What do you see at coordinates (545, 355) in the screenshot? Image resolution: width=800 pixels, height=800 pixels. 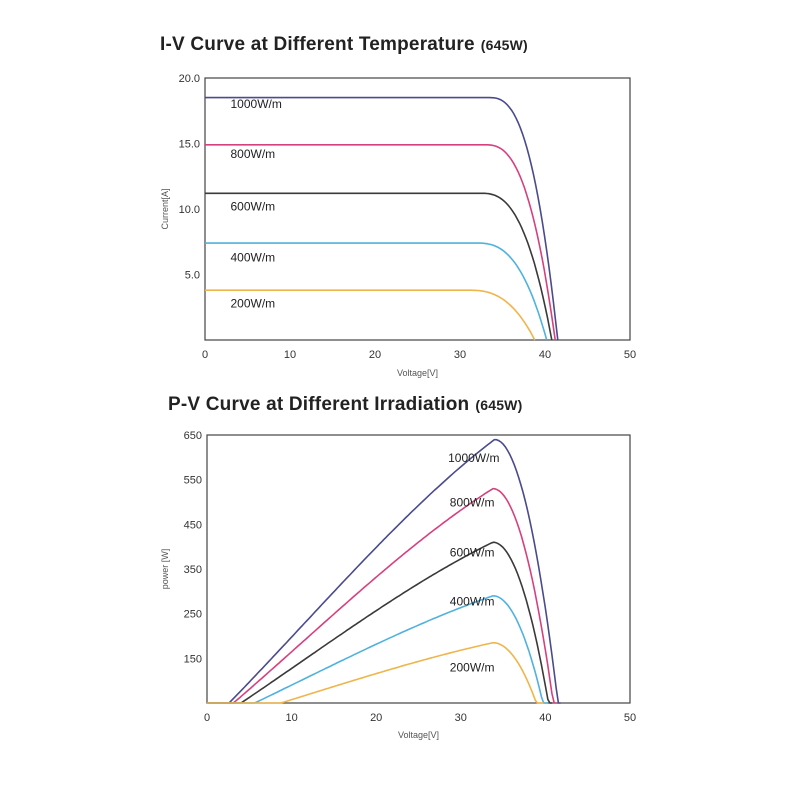 I see `iv-x-tick-label: 40` at bounding box center [545, 355].